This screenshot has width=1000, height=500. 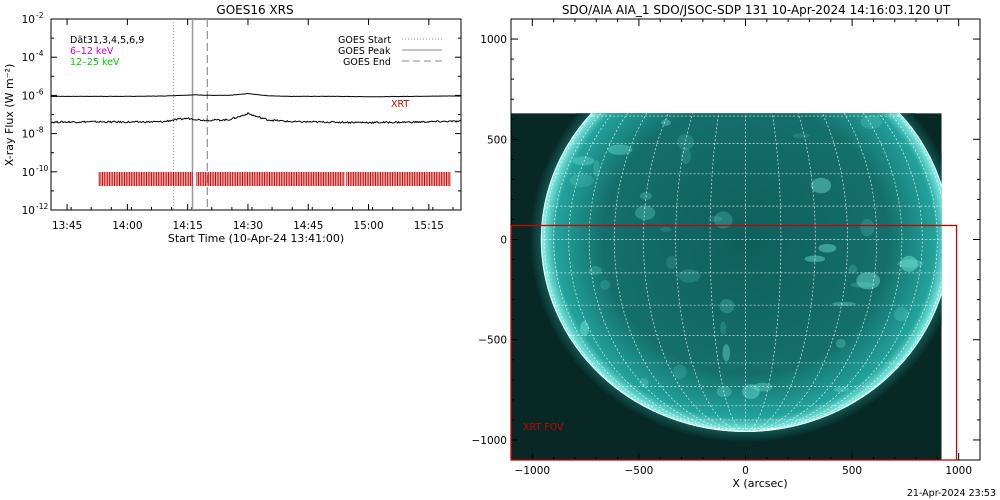 I want to click on aia-x-tick-label: −1000, so click(x=533, y=471).